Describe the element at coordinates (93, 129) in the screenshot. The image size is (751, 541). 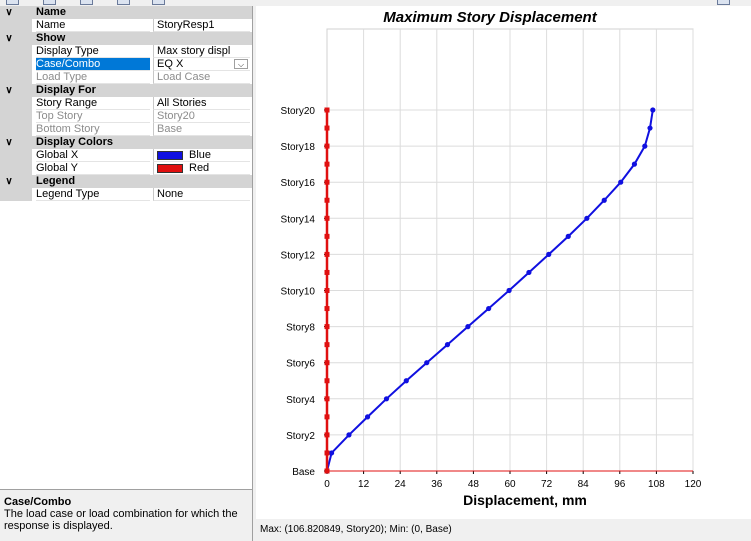
I see `property-name: Bottom Story` at that location.